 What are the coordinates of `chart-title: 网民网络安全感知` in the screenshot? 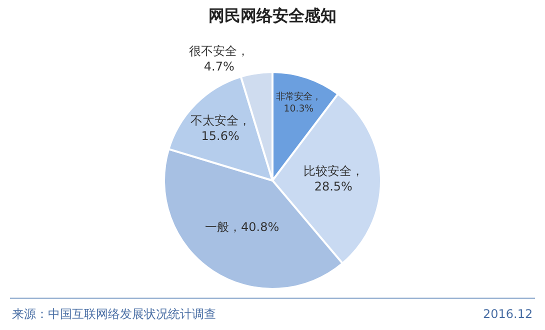 It's located at (272, 16).